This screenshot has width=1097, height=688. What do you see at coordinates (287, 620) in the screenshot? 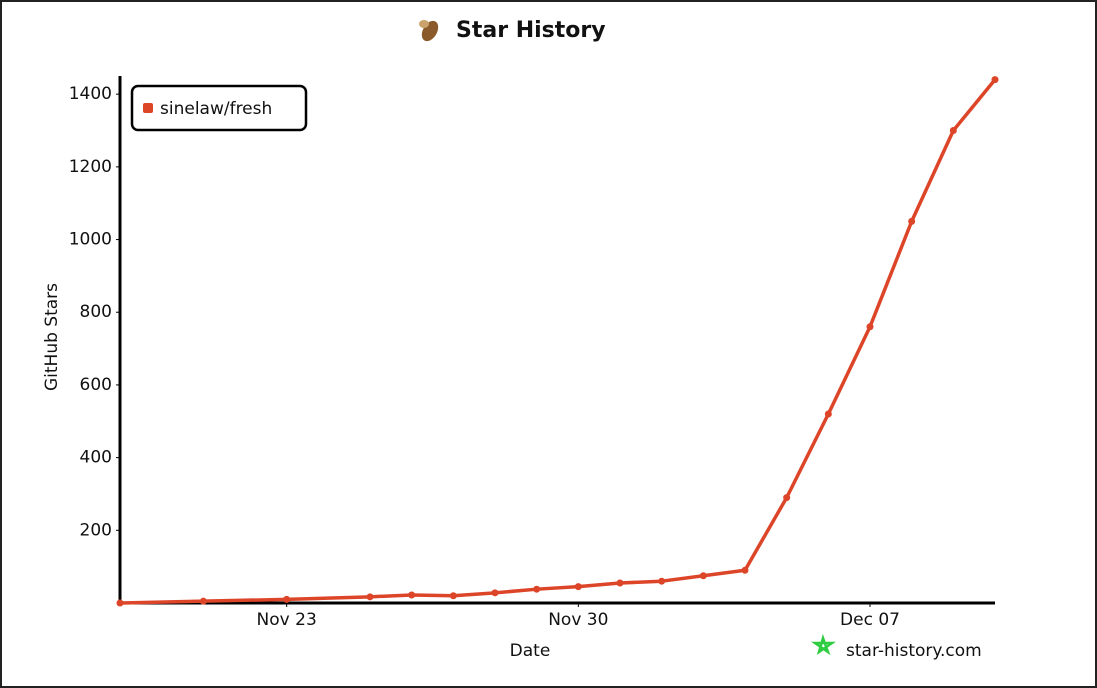
I see `x-tick-label: Nov 23` at bounding box center [287, 620].